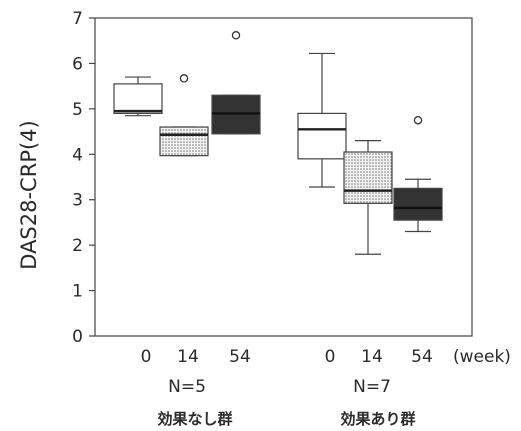 Image resolution: width=521 pixels, height=431 pixels. Describe the element at coordinates (194, 419) in the screenshot. I see `group1-label: 効果なし群` at that location.